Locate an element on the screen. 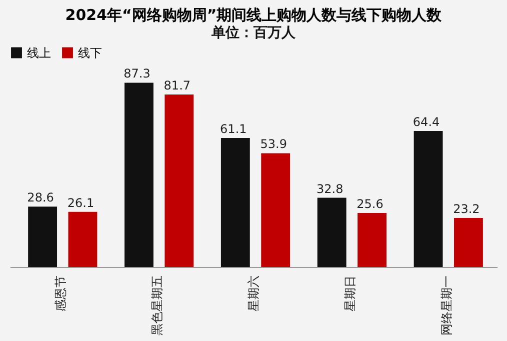  data-label: 64.4 is located at coordinates (426, 122).